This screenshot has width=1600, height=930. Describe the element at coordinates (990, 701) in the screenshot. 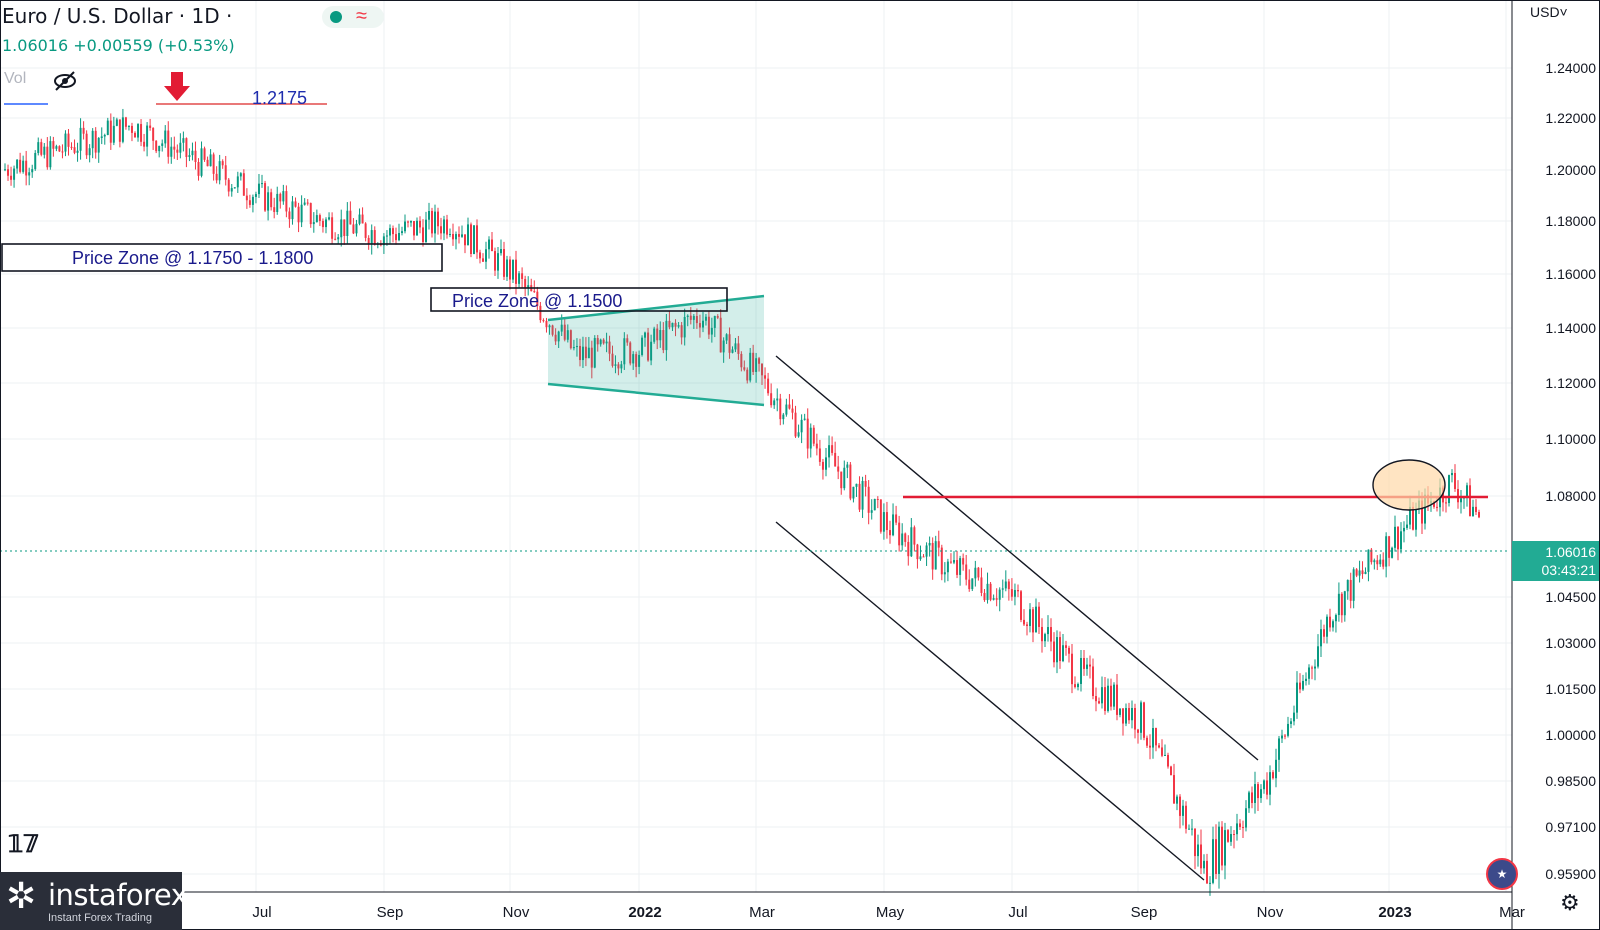

I see `channel-lower-line` at that location.